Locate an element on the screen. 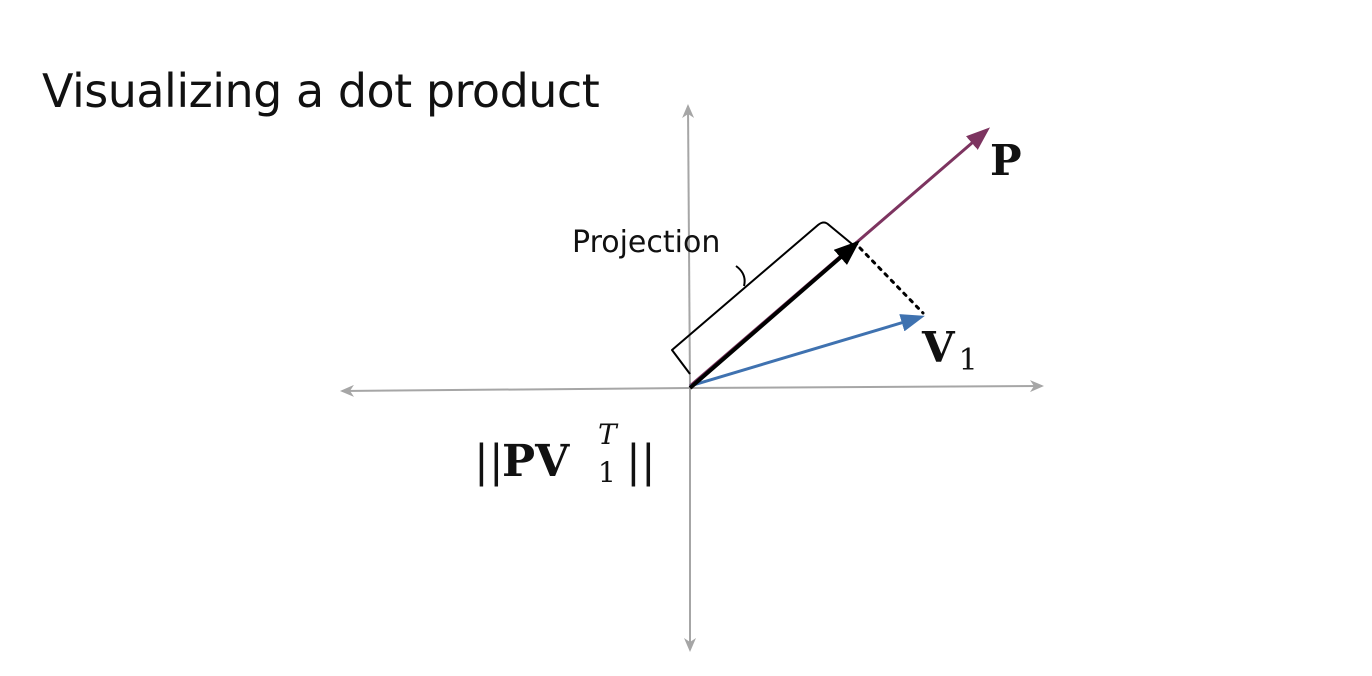  vector-v1 is located at coordinates (807, 351).